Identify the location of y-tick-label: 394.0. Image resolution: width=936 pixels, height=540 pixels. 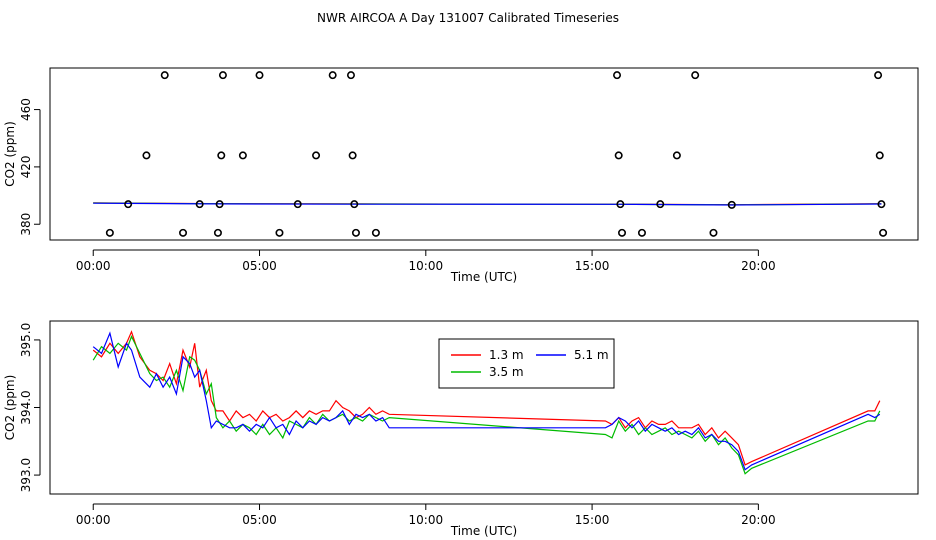
(26, 407).